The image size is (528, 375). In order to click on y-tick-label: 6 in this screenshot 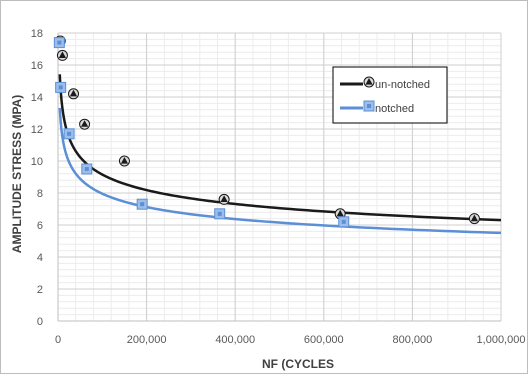, I will do `click(40, 226)`.